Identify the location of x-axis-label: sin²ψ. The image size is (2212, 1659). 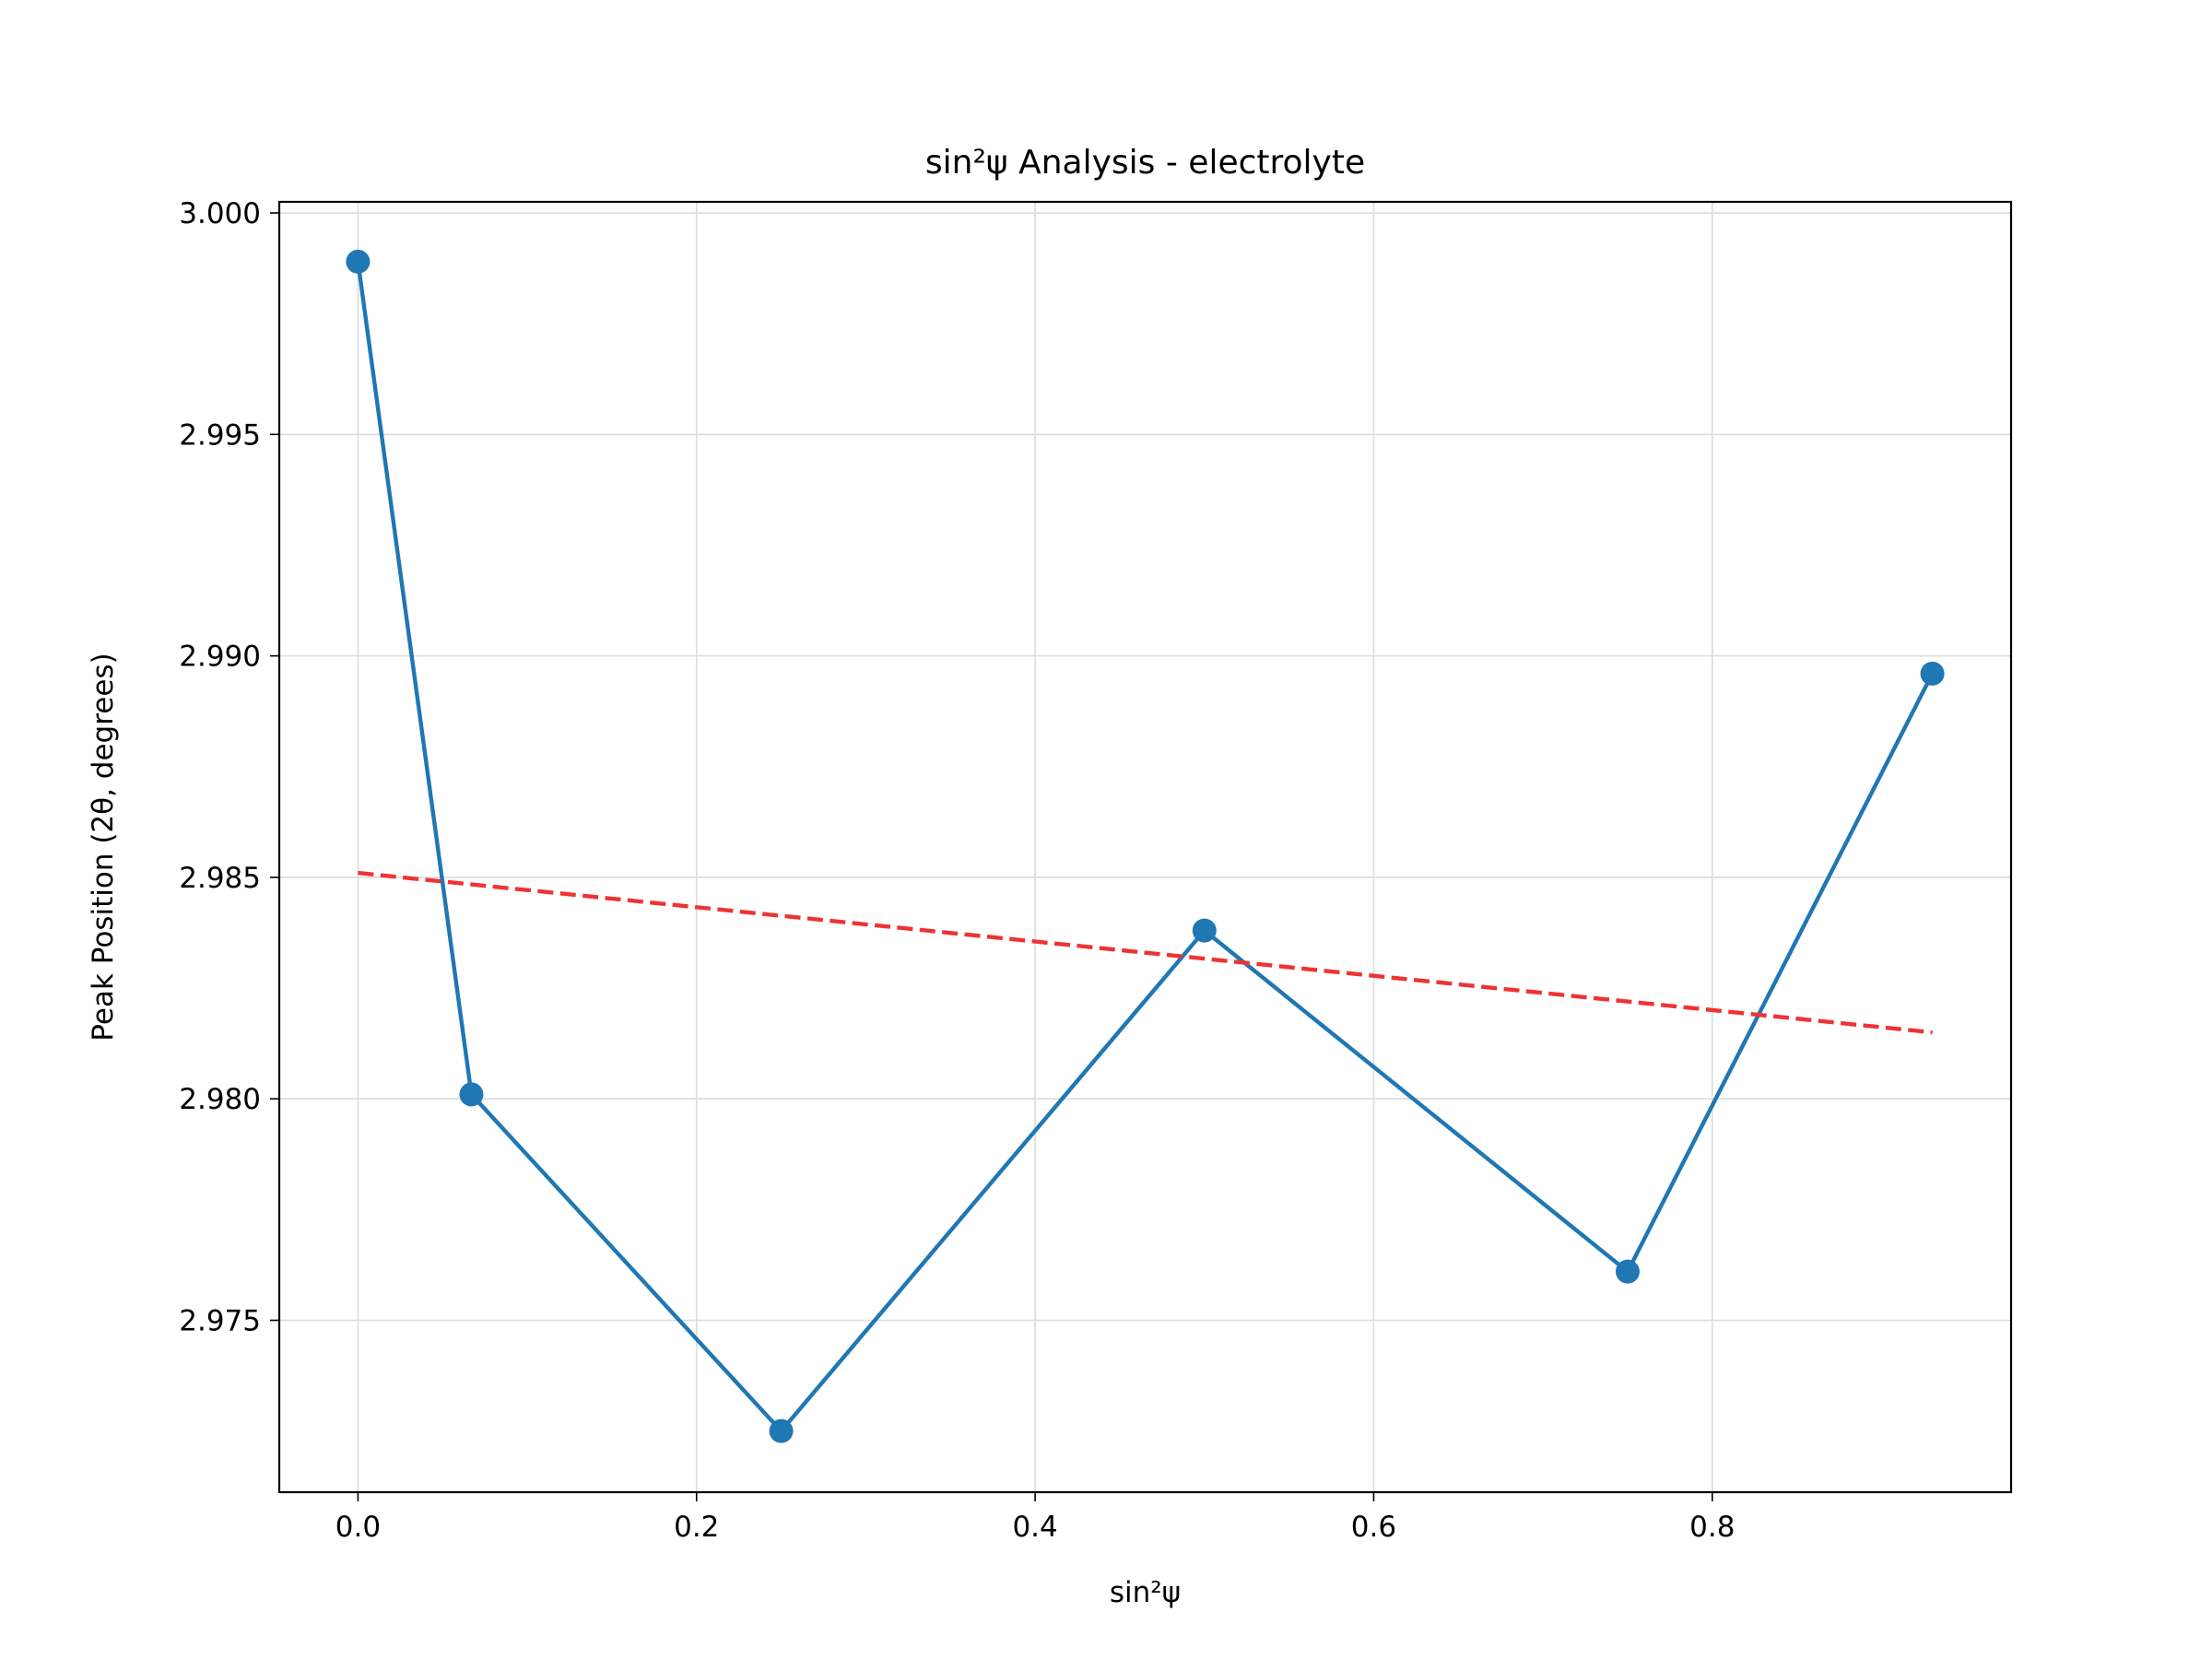
(1145, 1592).